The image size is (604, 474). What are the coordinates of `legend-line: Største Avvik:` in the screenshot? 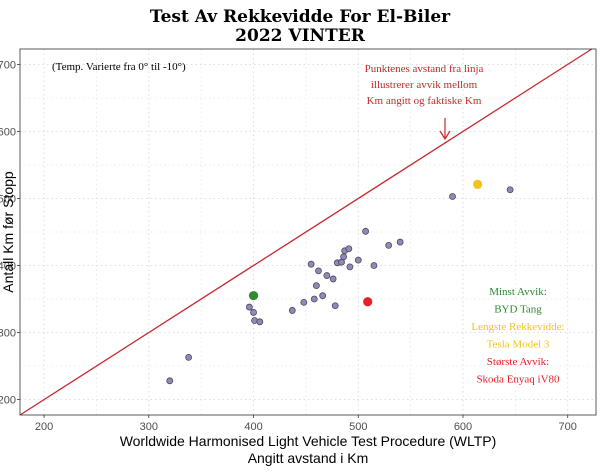 It's located at (518, 362).